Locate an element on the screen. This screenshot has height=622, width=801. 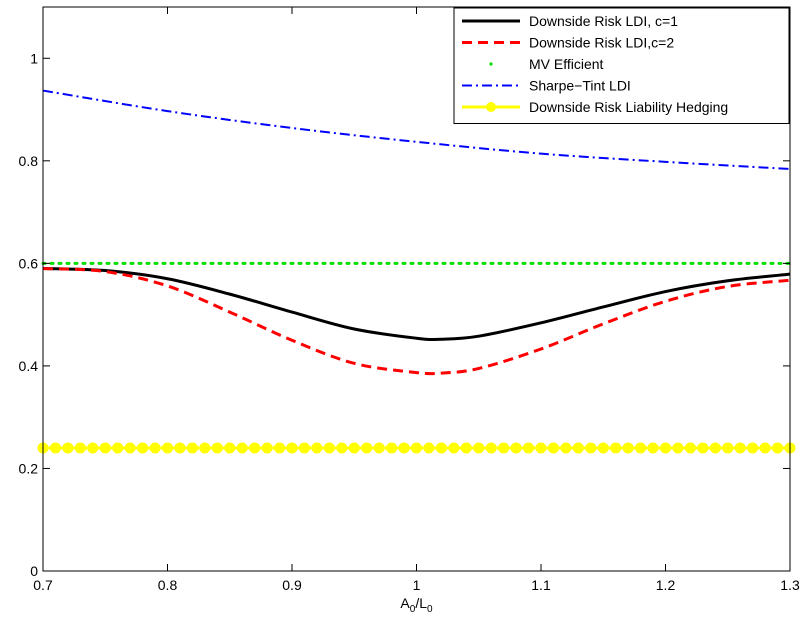
x-tick-label: 0.7 is located at coordinates (43, 585).